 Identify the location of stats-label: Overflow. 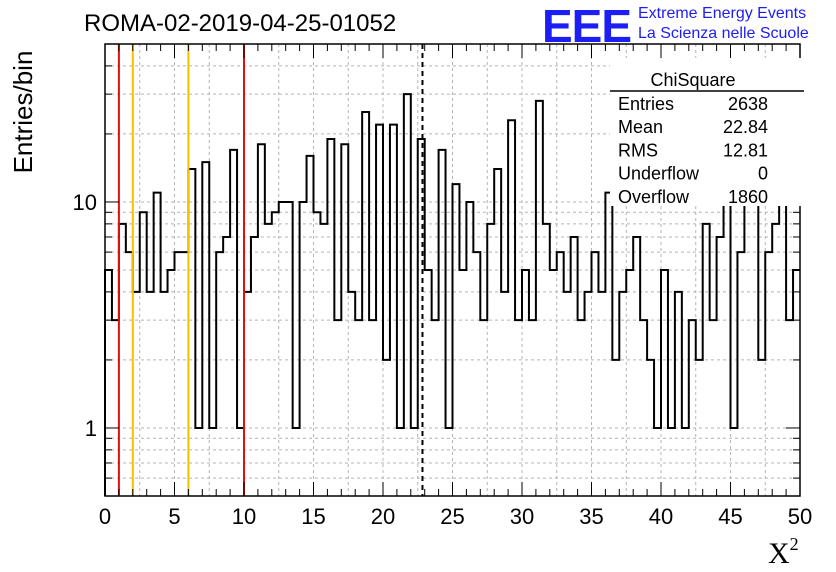
(654, 197).